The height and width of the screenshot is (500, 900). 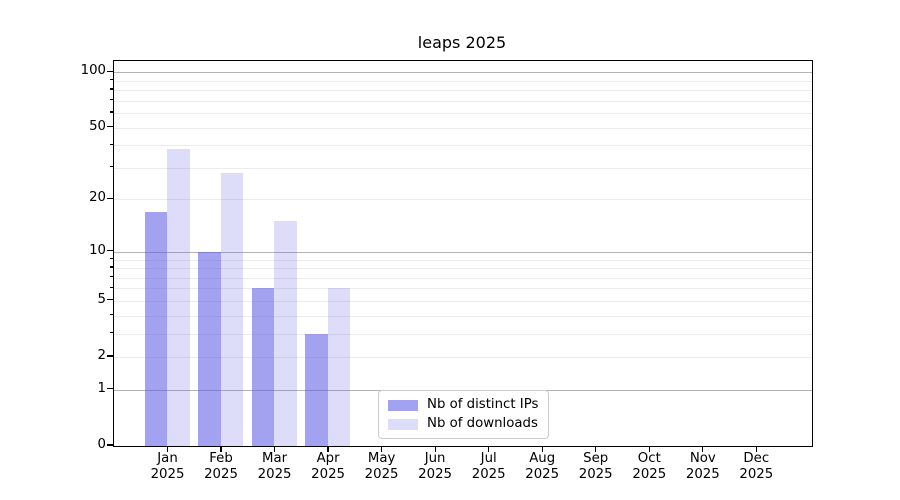 I want to click on x-tick-month: Oct, so click(x=649, y=458).